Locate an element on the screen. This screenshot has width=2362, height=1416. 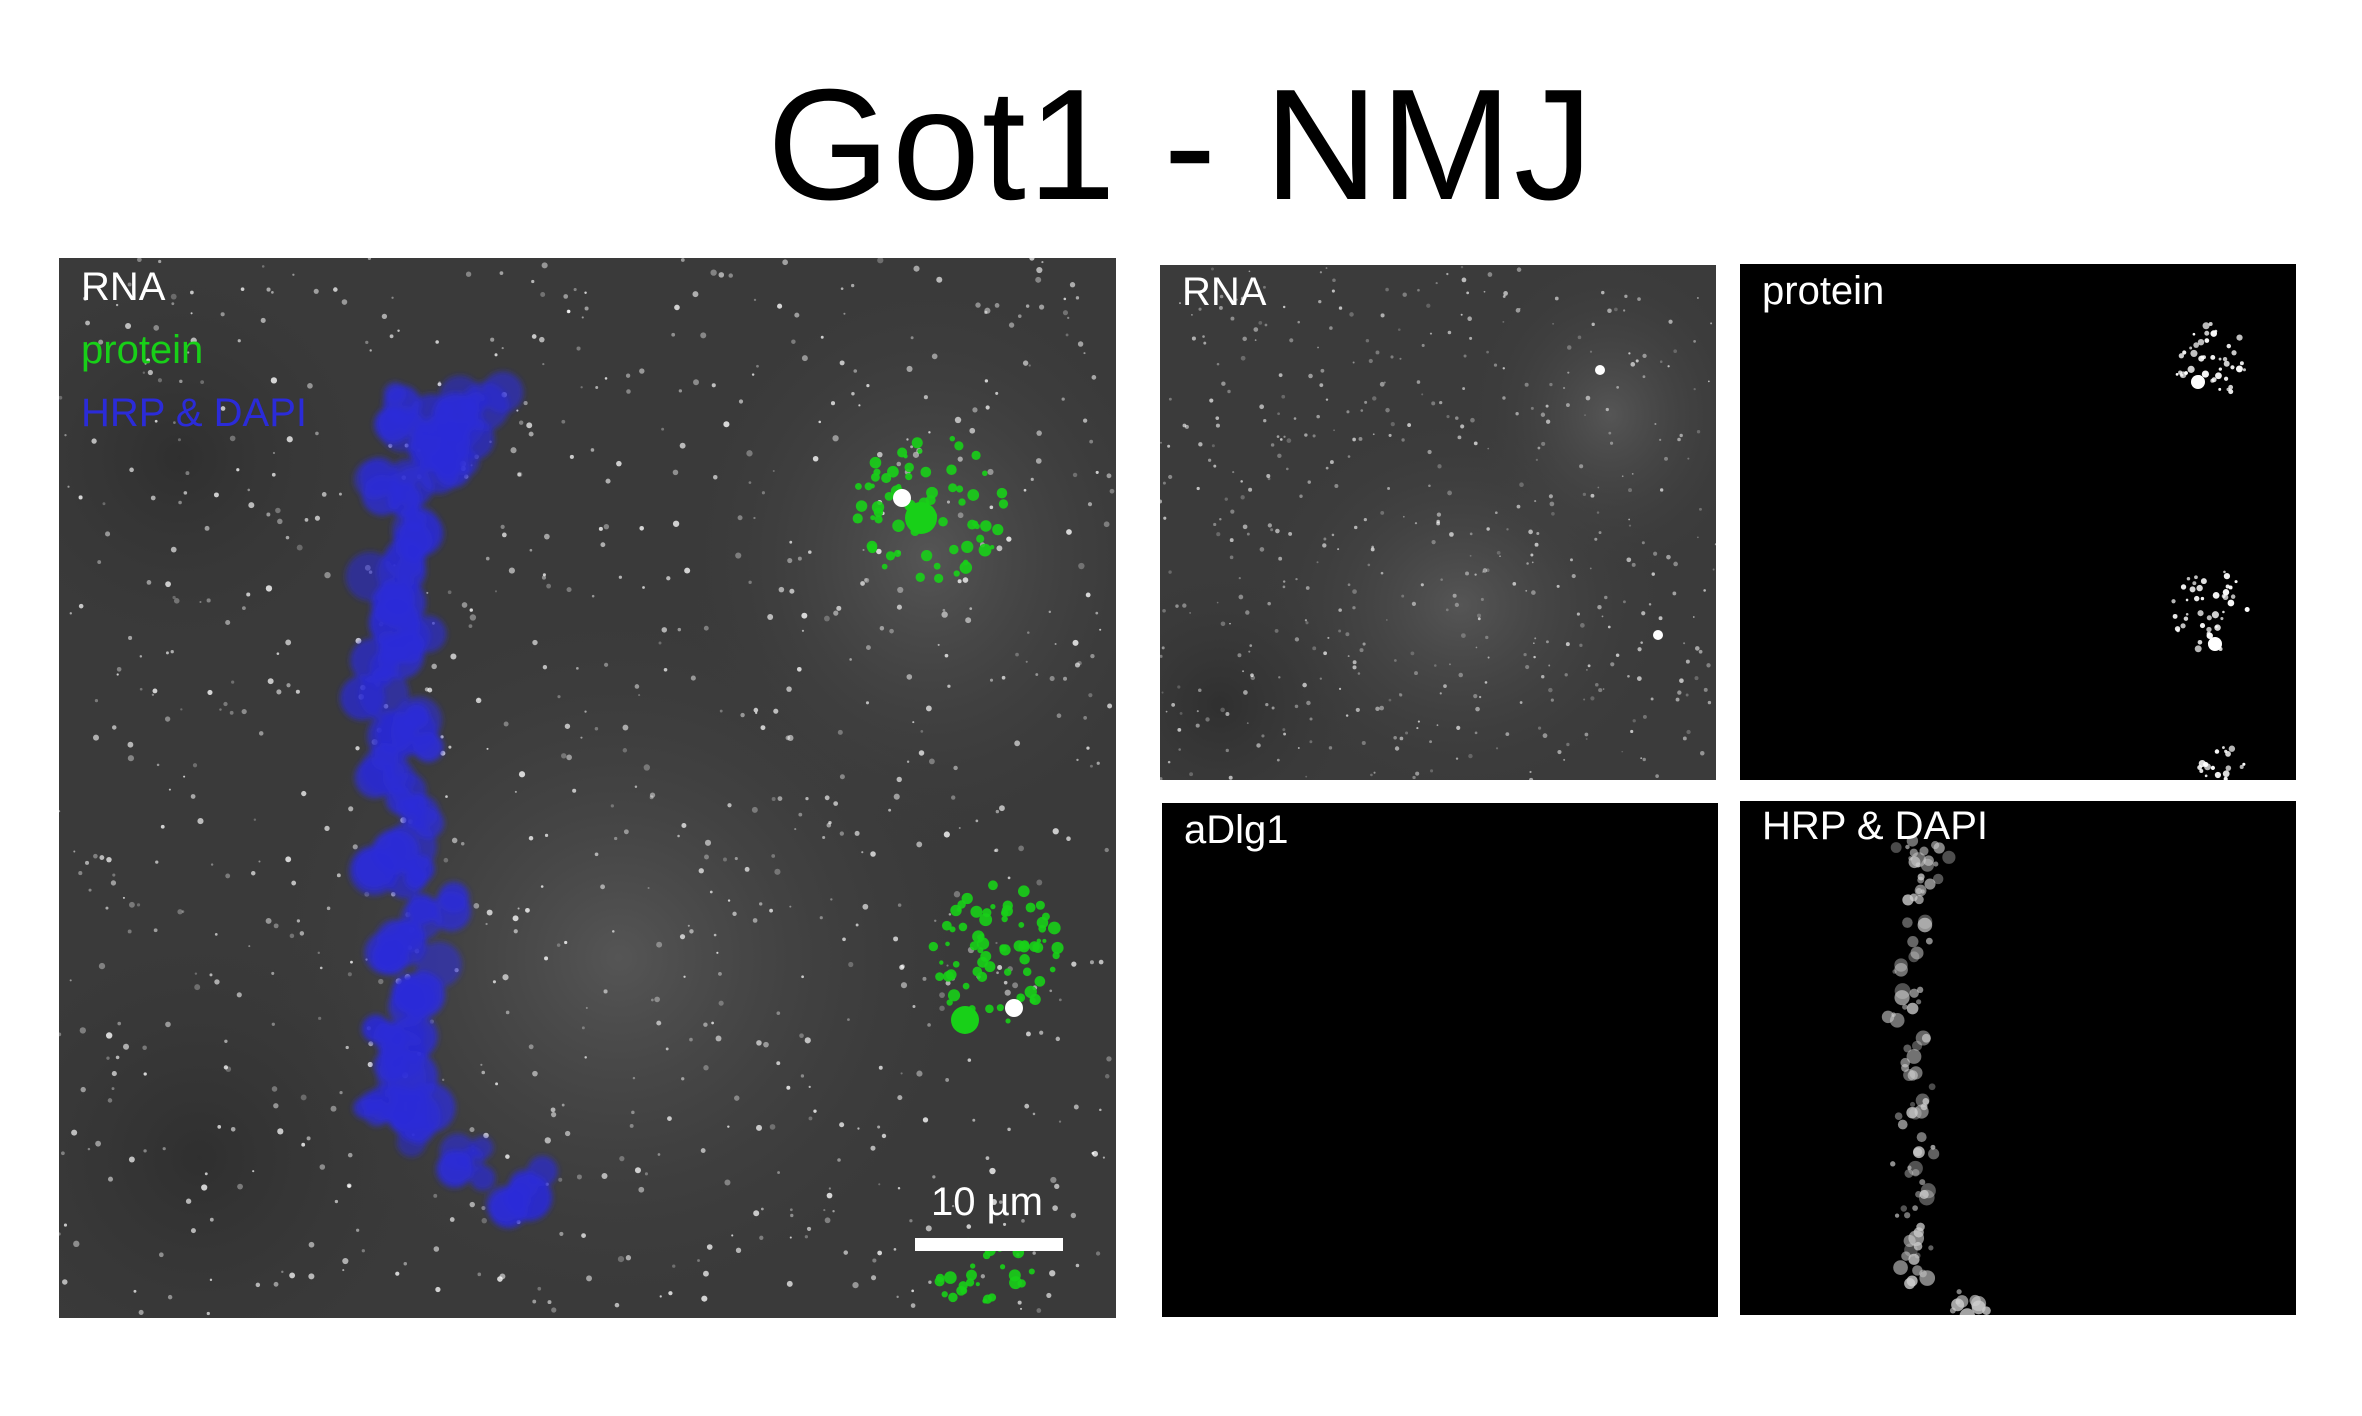
hrp-dapi-image is located at coordinates (2018, 1058).